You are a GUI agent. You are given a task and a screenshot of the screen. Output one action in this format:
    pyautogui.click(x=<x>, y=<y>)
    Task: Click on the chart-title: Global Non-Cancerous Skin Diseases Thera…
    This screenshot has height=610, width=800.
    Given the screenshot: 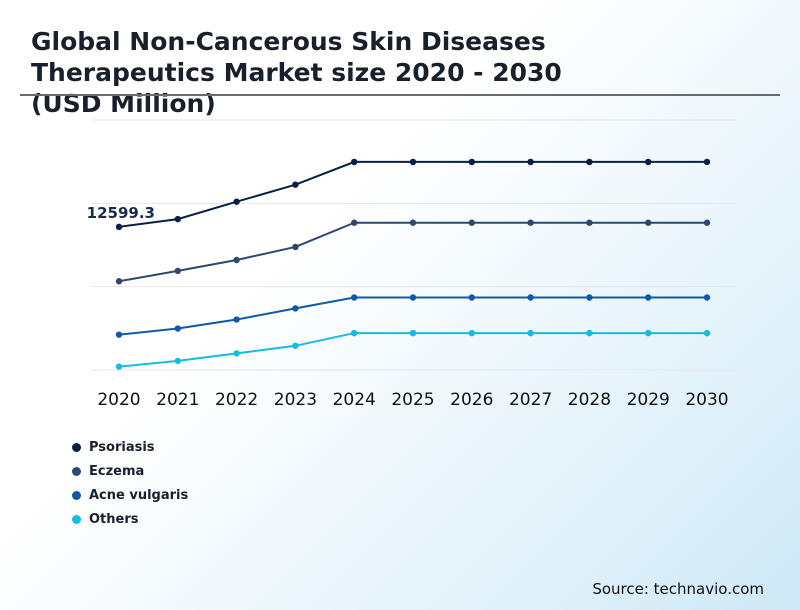 What is the action you would take?
    pyautogui.click(x=351, y=72)
    